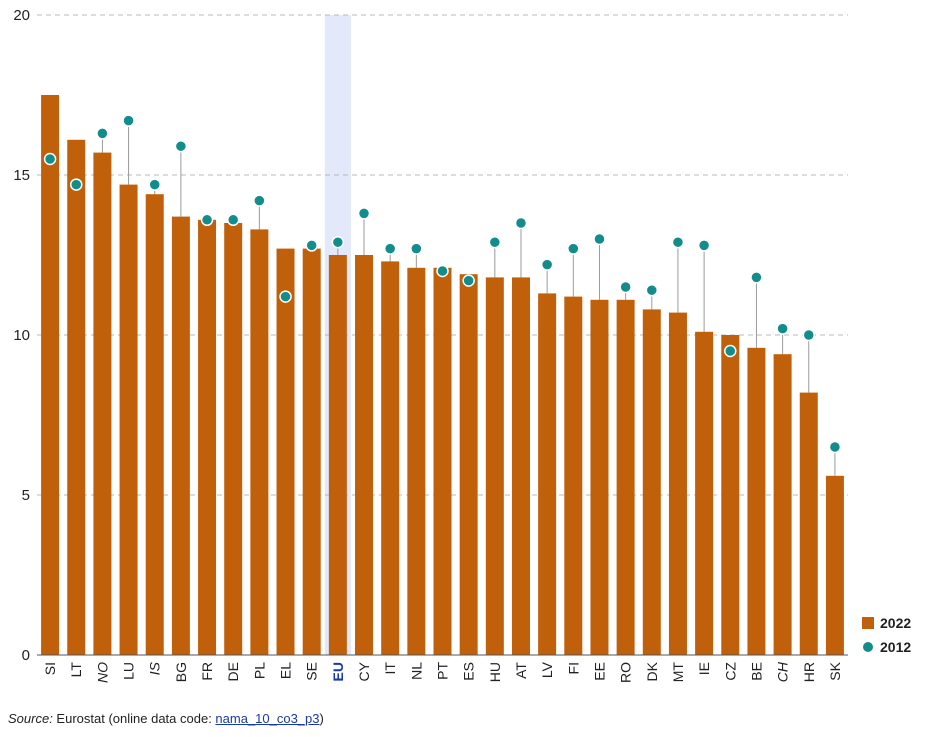  I want to click on marker-2012-CY, so click(364, 213).